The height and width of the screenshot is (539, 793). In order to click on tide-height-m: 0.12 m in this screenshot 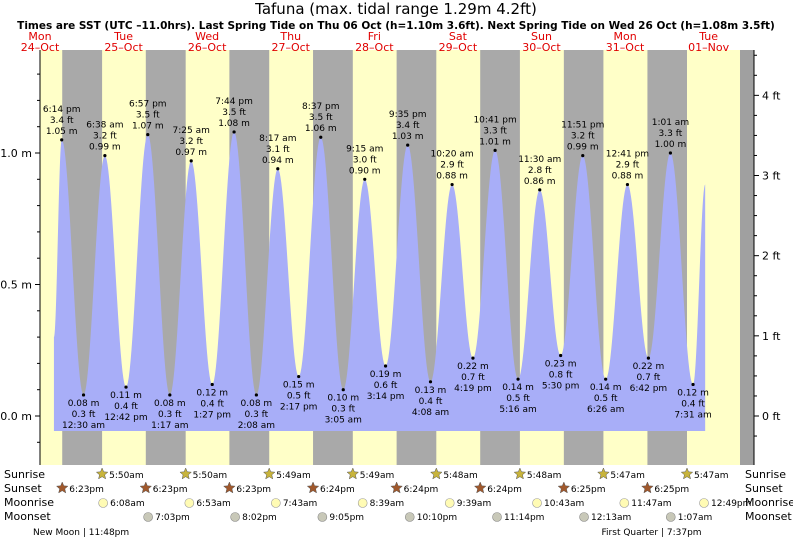, I will do `click(212, 393)`.